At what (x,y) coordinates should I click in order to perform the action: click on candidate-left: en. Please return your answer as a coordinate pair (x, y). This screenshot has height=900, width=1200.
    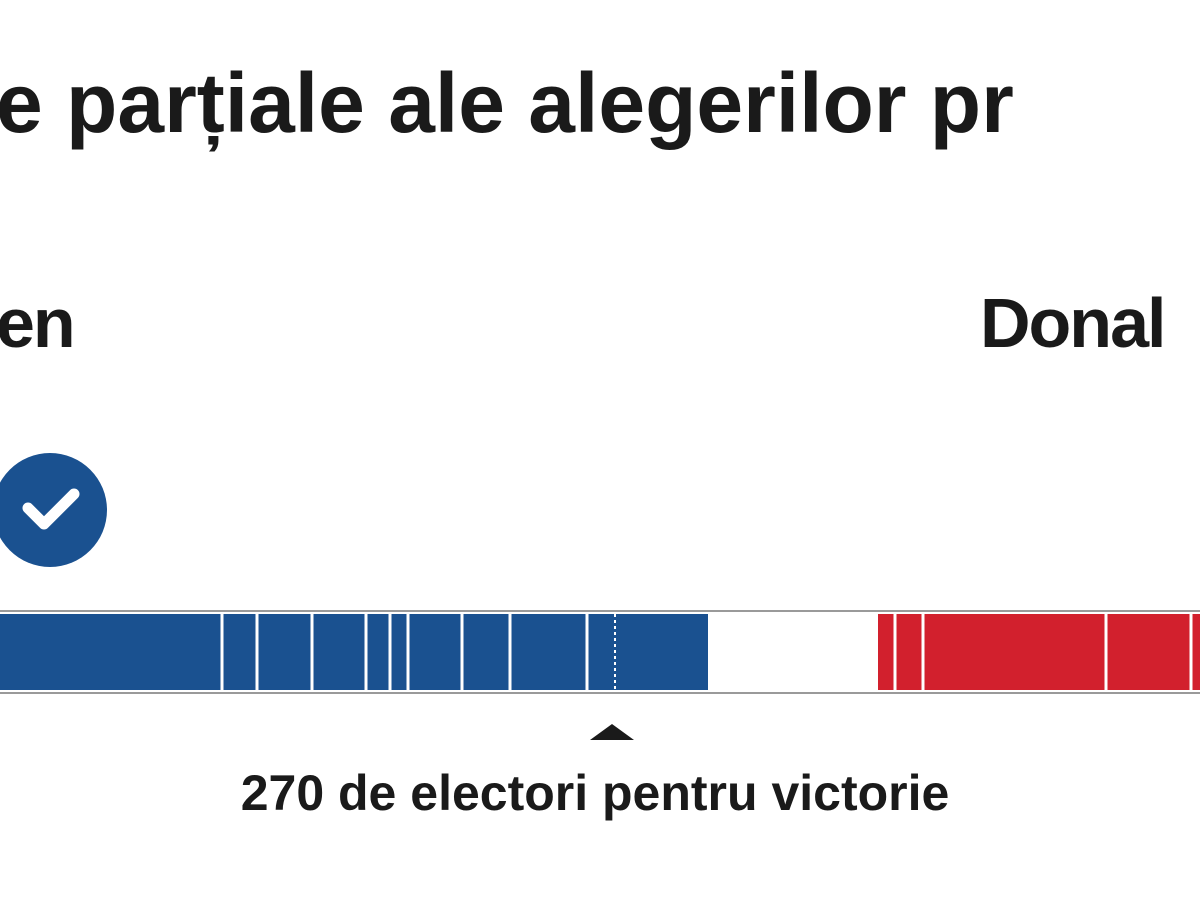
    Looking at the image, I should click on (37, 323).